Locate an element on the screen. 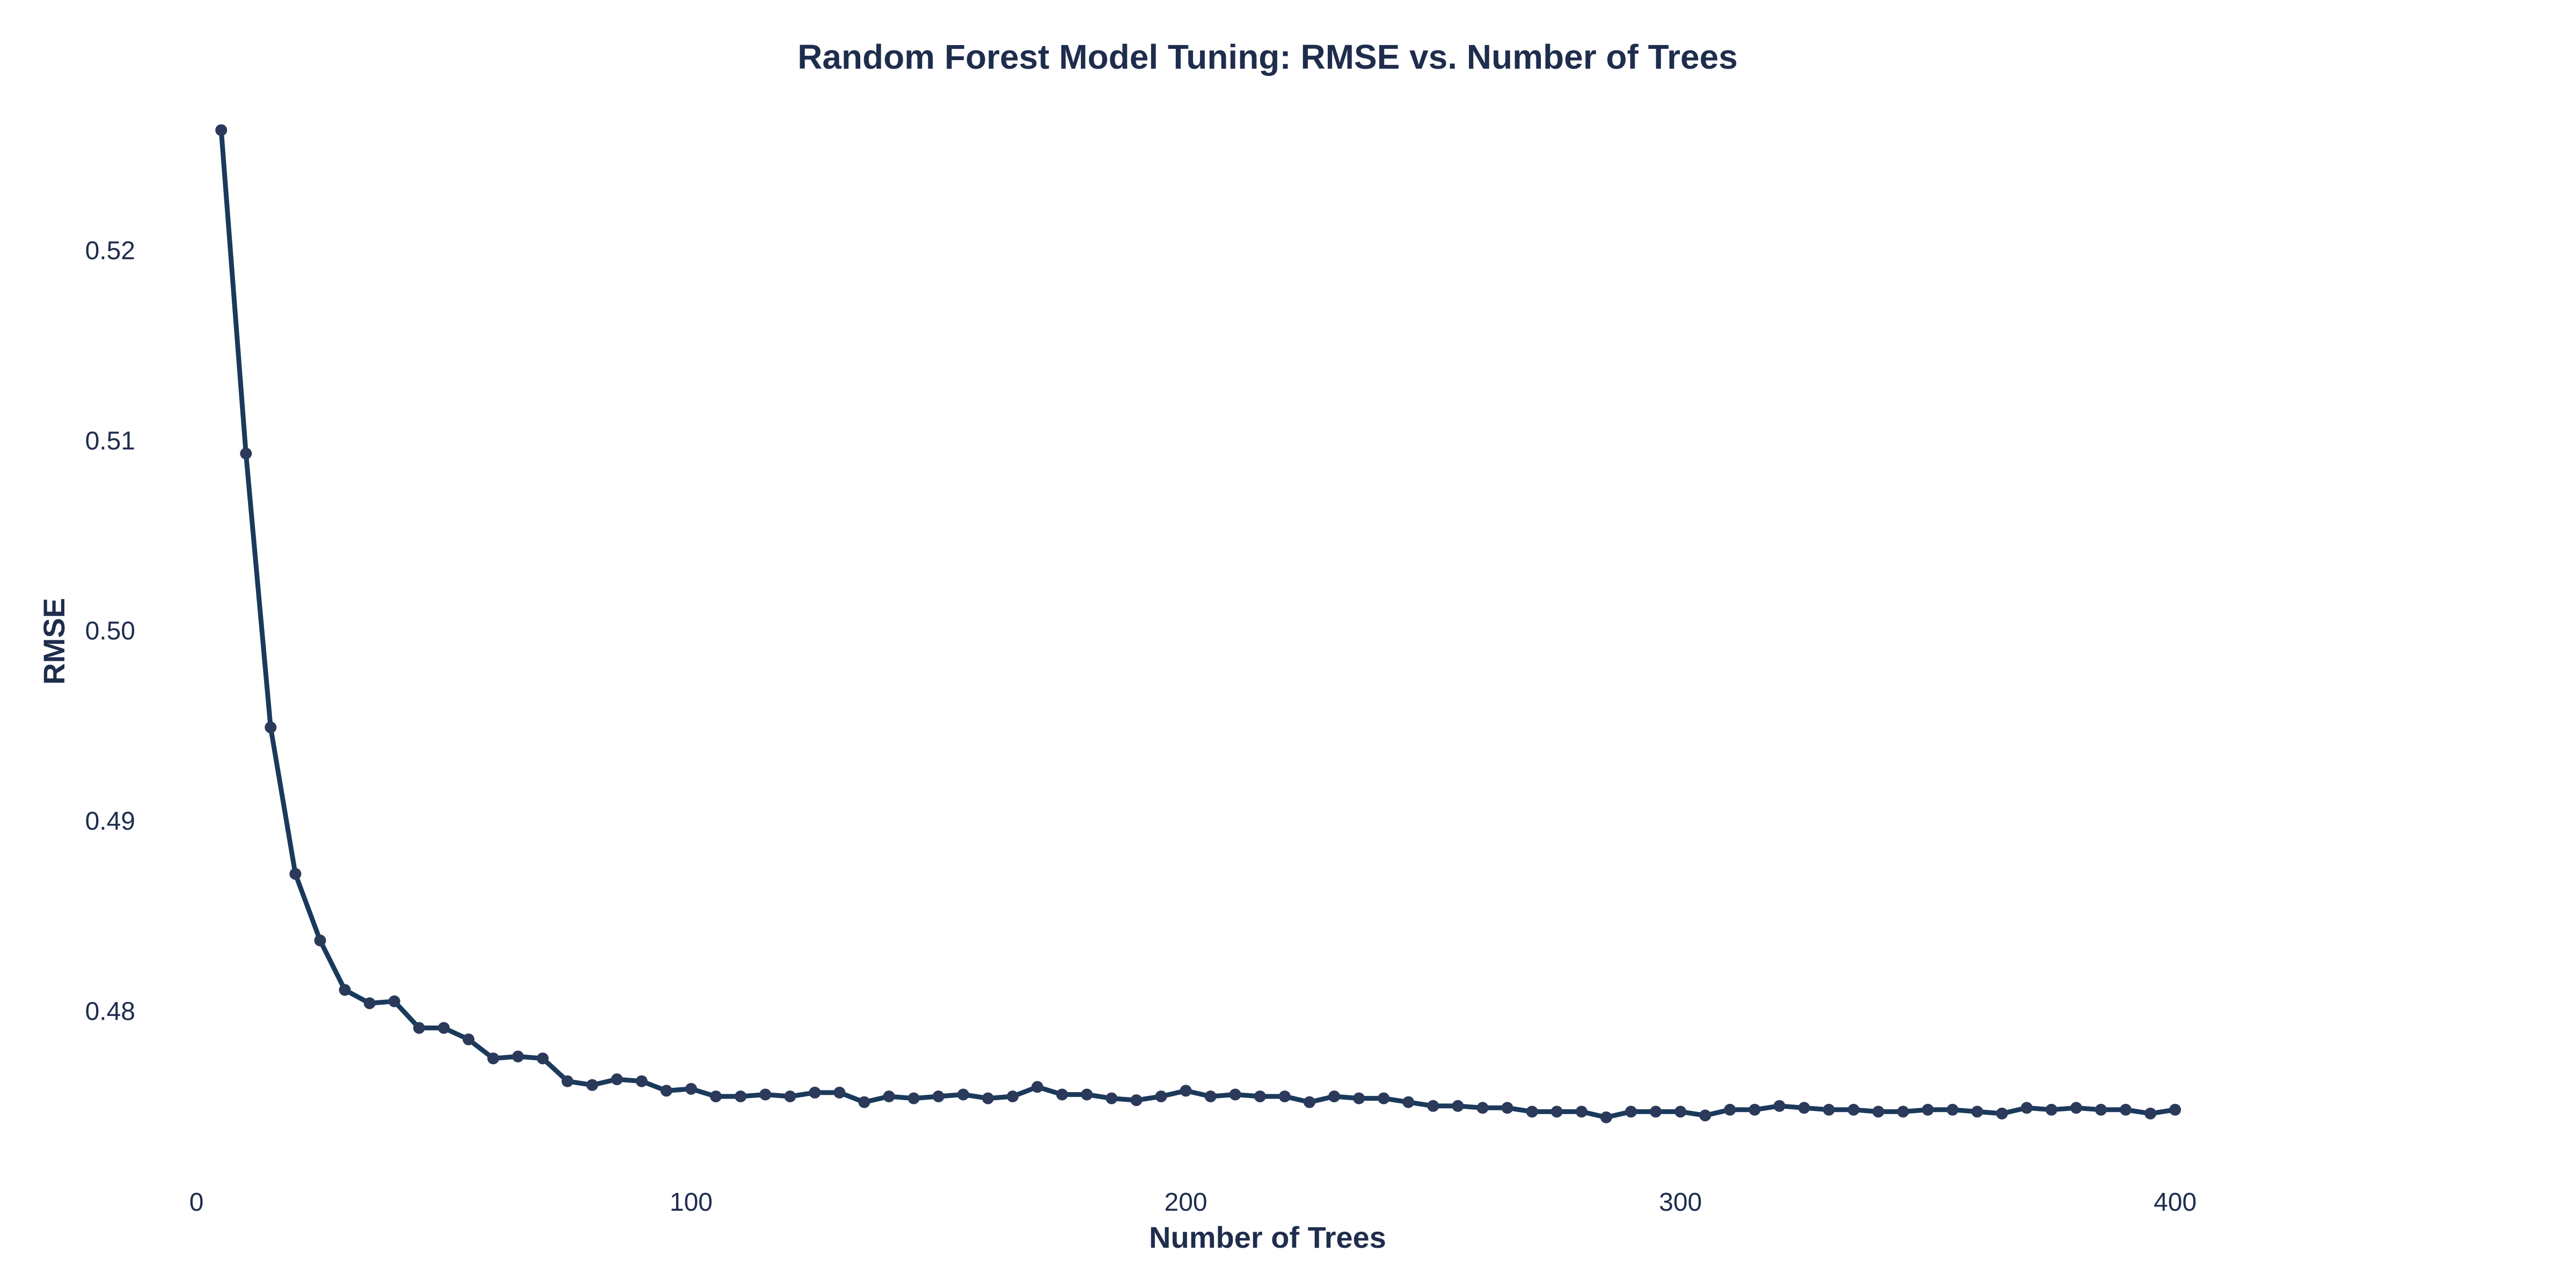  y-tick-label: 0.48 is located at coordinates (110, 1012).